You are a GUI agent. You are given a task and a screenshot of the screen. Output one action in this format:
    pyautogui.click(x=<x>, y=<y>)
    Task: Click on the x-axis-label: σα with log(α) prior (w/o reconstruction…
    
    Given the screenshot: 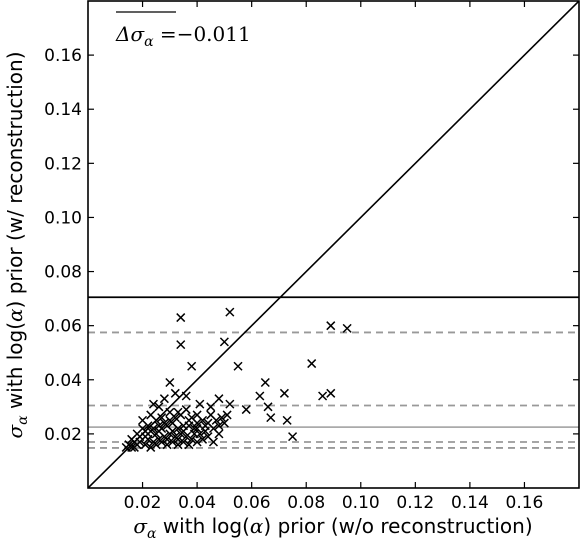 What is the action you would take?
    pyautogui.click(x=332, y=528)
    